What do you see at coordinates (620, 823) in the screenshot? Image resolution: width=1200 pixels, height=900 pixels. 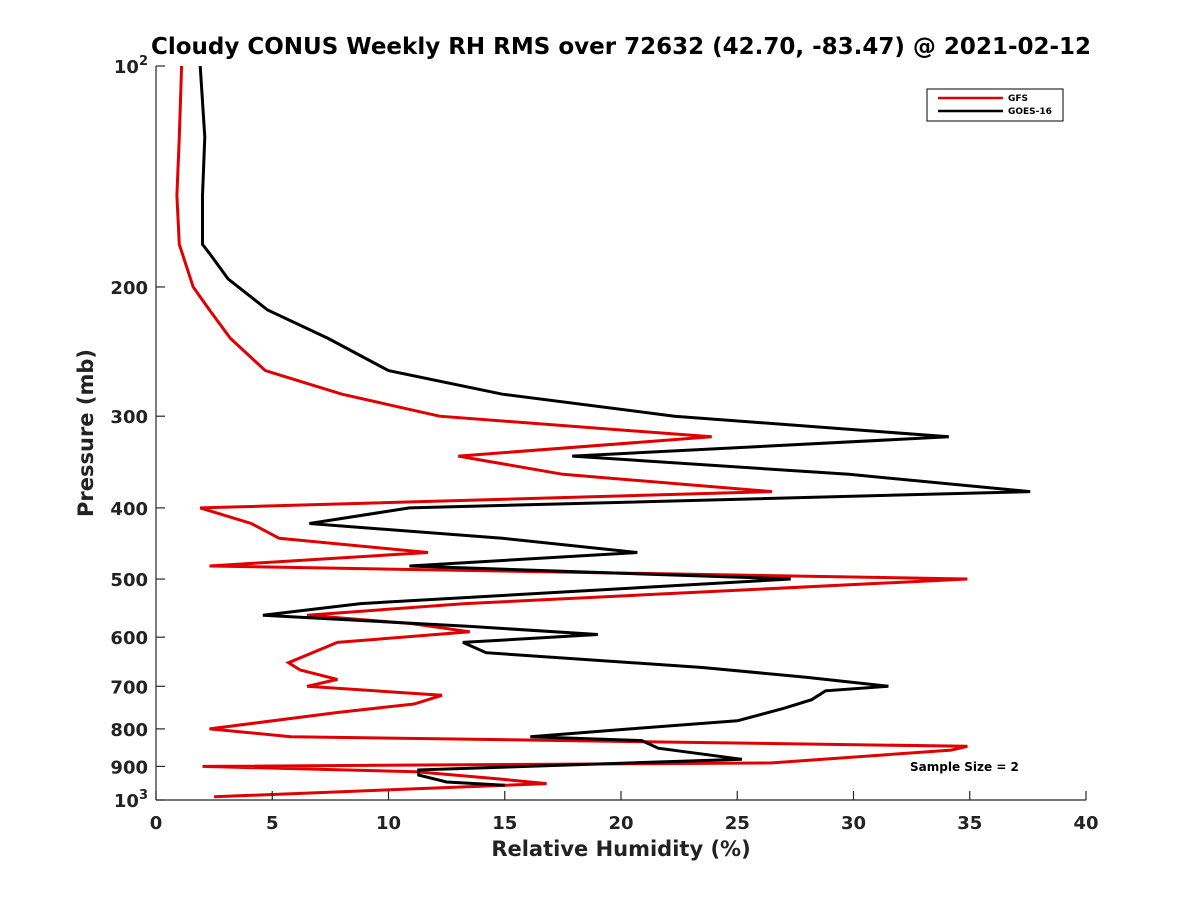 I see `x-tick-label: 20` at bounding box center [620, 823].